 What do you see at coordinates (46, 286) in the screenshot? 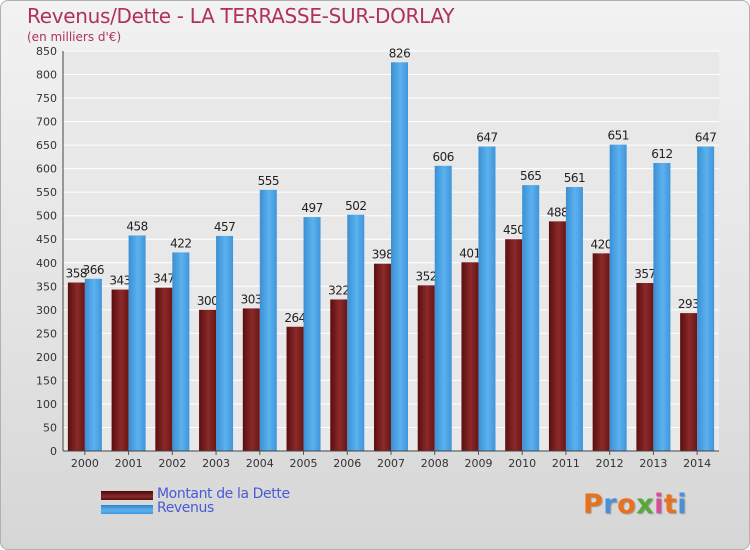
I see `y-tick-label: 350` at bounding box center [46, 286].